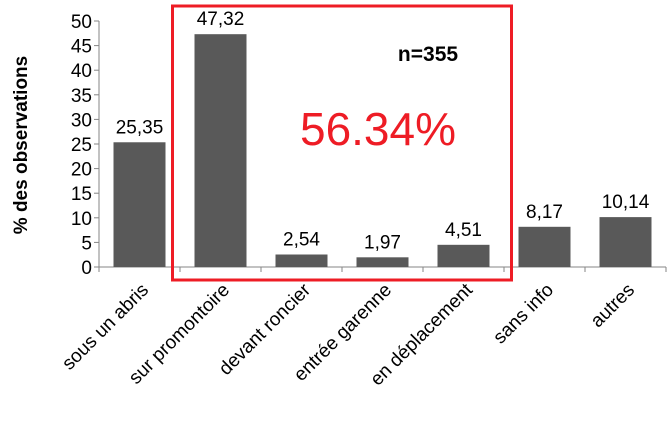  What do you see at coordinates (463, 230) in the screenshot?
I see `data-label: 4,51` at bounding box center [463, 230].